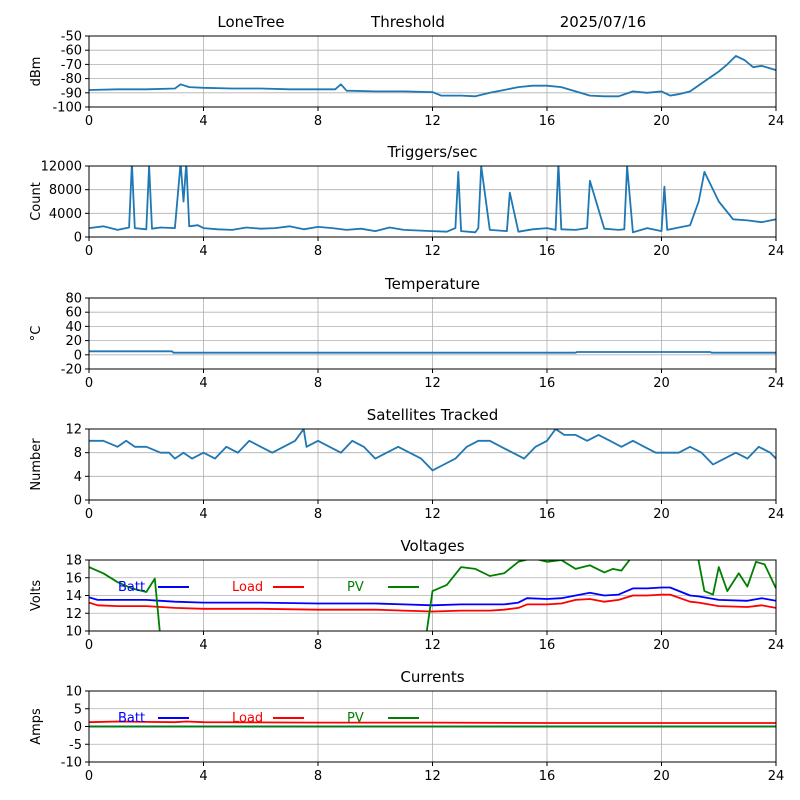 Image resolution: width=800 pixels, height=800 pixels. What do you see at coordinates (250, 22) in the screenshot?
I see `header-station: LoneTree` at bounding box center [250, 22].